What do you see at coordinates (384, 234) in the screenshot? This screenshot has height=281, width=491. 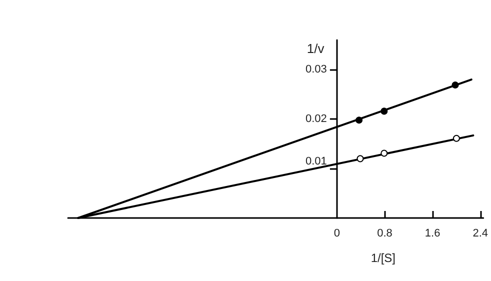 I see `x-tick-label: 0.8` at bounding box center [384, 234].